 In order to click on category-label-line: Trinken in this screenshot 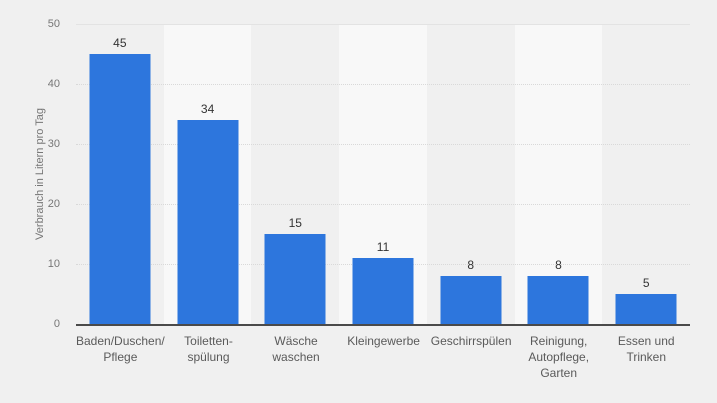, I will do `click(646, 357)`.